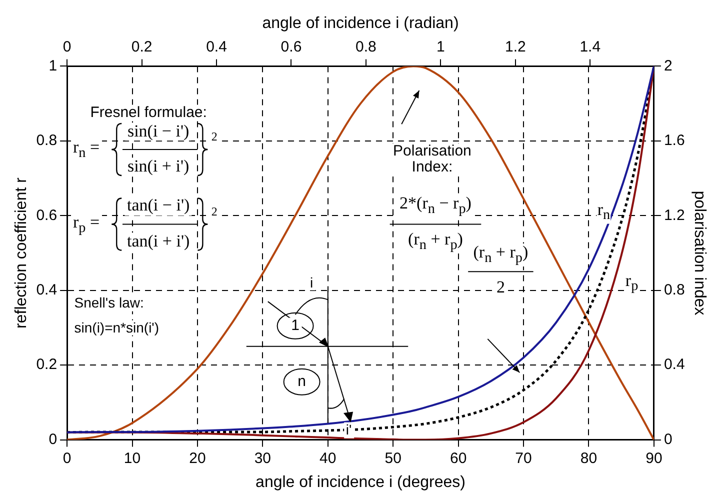 This screenshot has height=504, width=723. Describe the element at coordinates (148, 112) in the screenshot. I see `annotation: Fresnel formulae:` at that location.